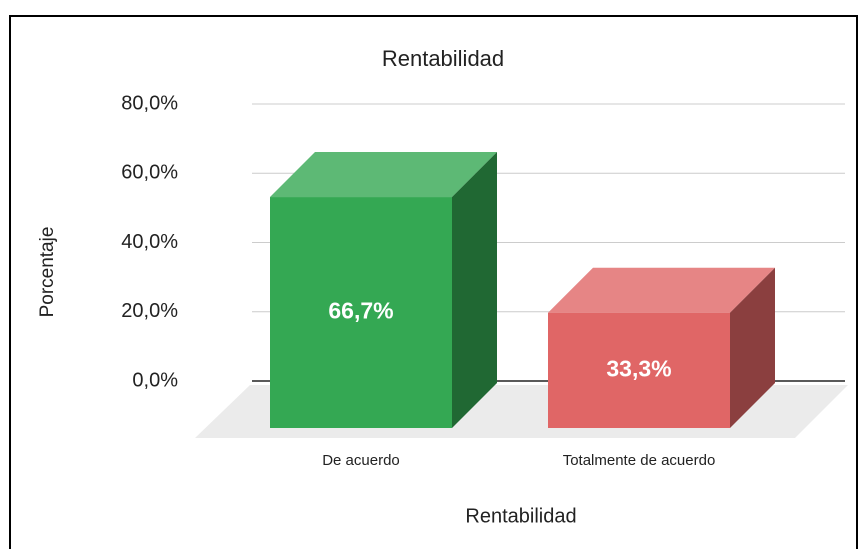  What do you see at coordinates (361, 460) in the screenshot?
I see `x-tick-label: De acuerdo` at bounding box center [361, 460].